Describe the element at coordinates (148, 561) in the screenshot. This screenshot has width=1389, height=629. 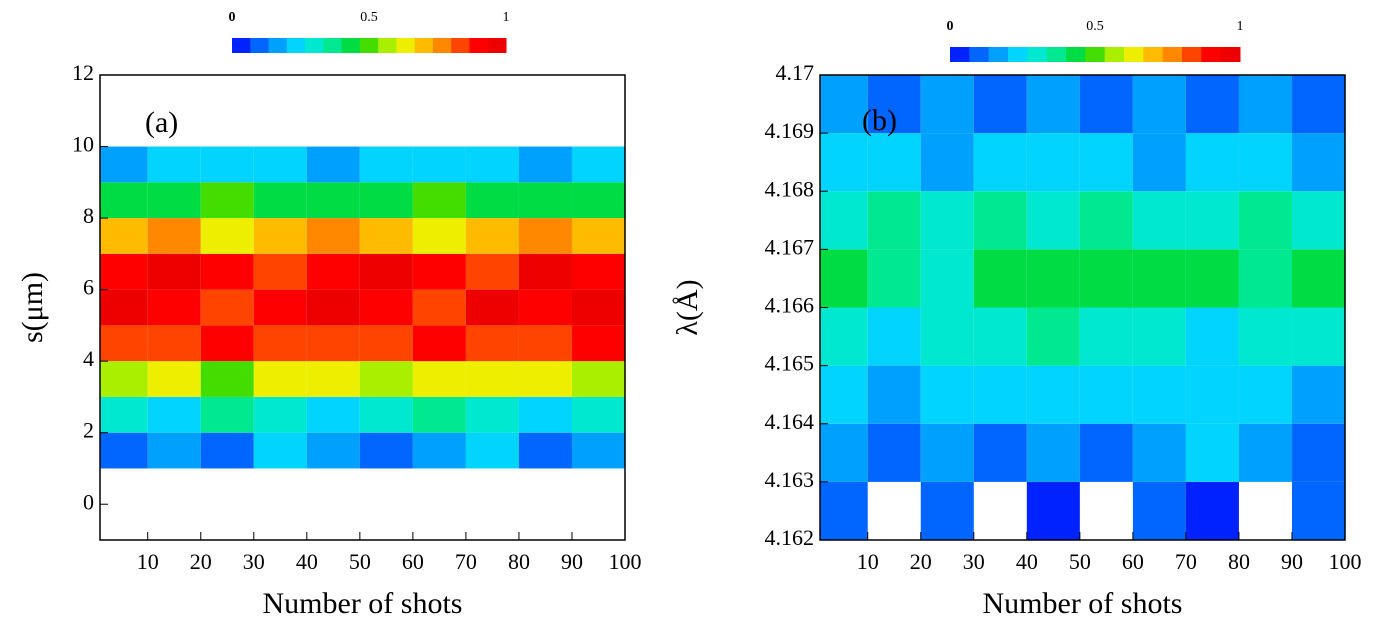
I see `x-tick-label: 10` at that location.